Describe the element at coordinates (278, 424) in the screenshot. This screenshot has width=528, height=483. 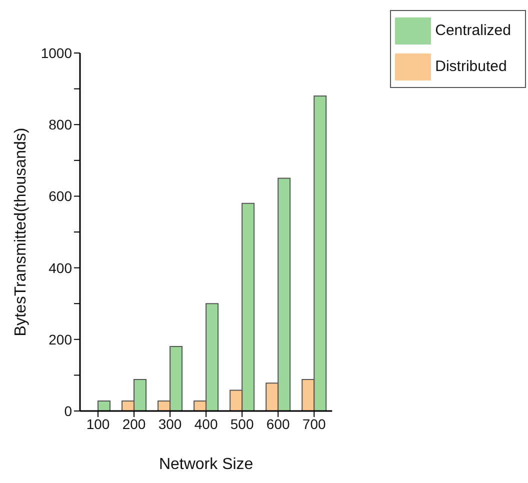
I see `x-tick-label: 600` at that location.